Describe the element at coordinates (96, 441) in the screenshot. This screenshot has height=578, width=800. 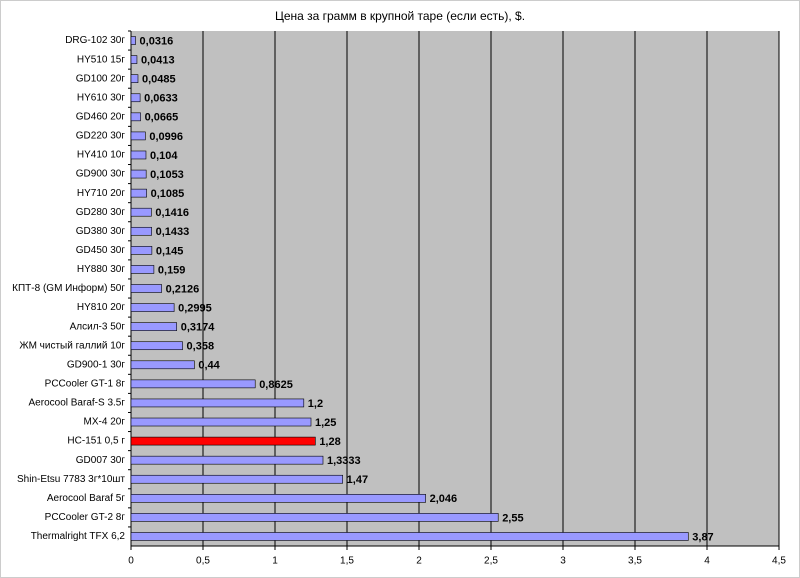
I see `y-tick-label: HC-151 0,5 г` at that location.